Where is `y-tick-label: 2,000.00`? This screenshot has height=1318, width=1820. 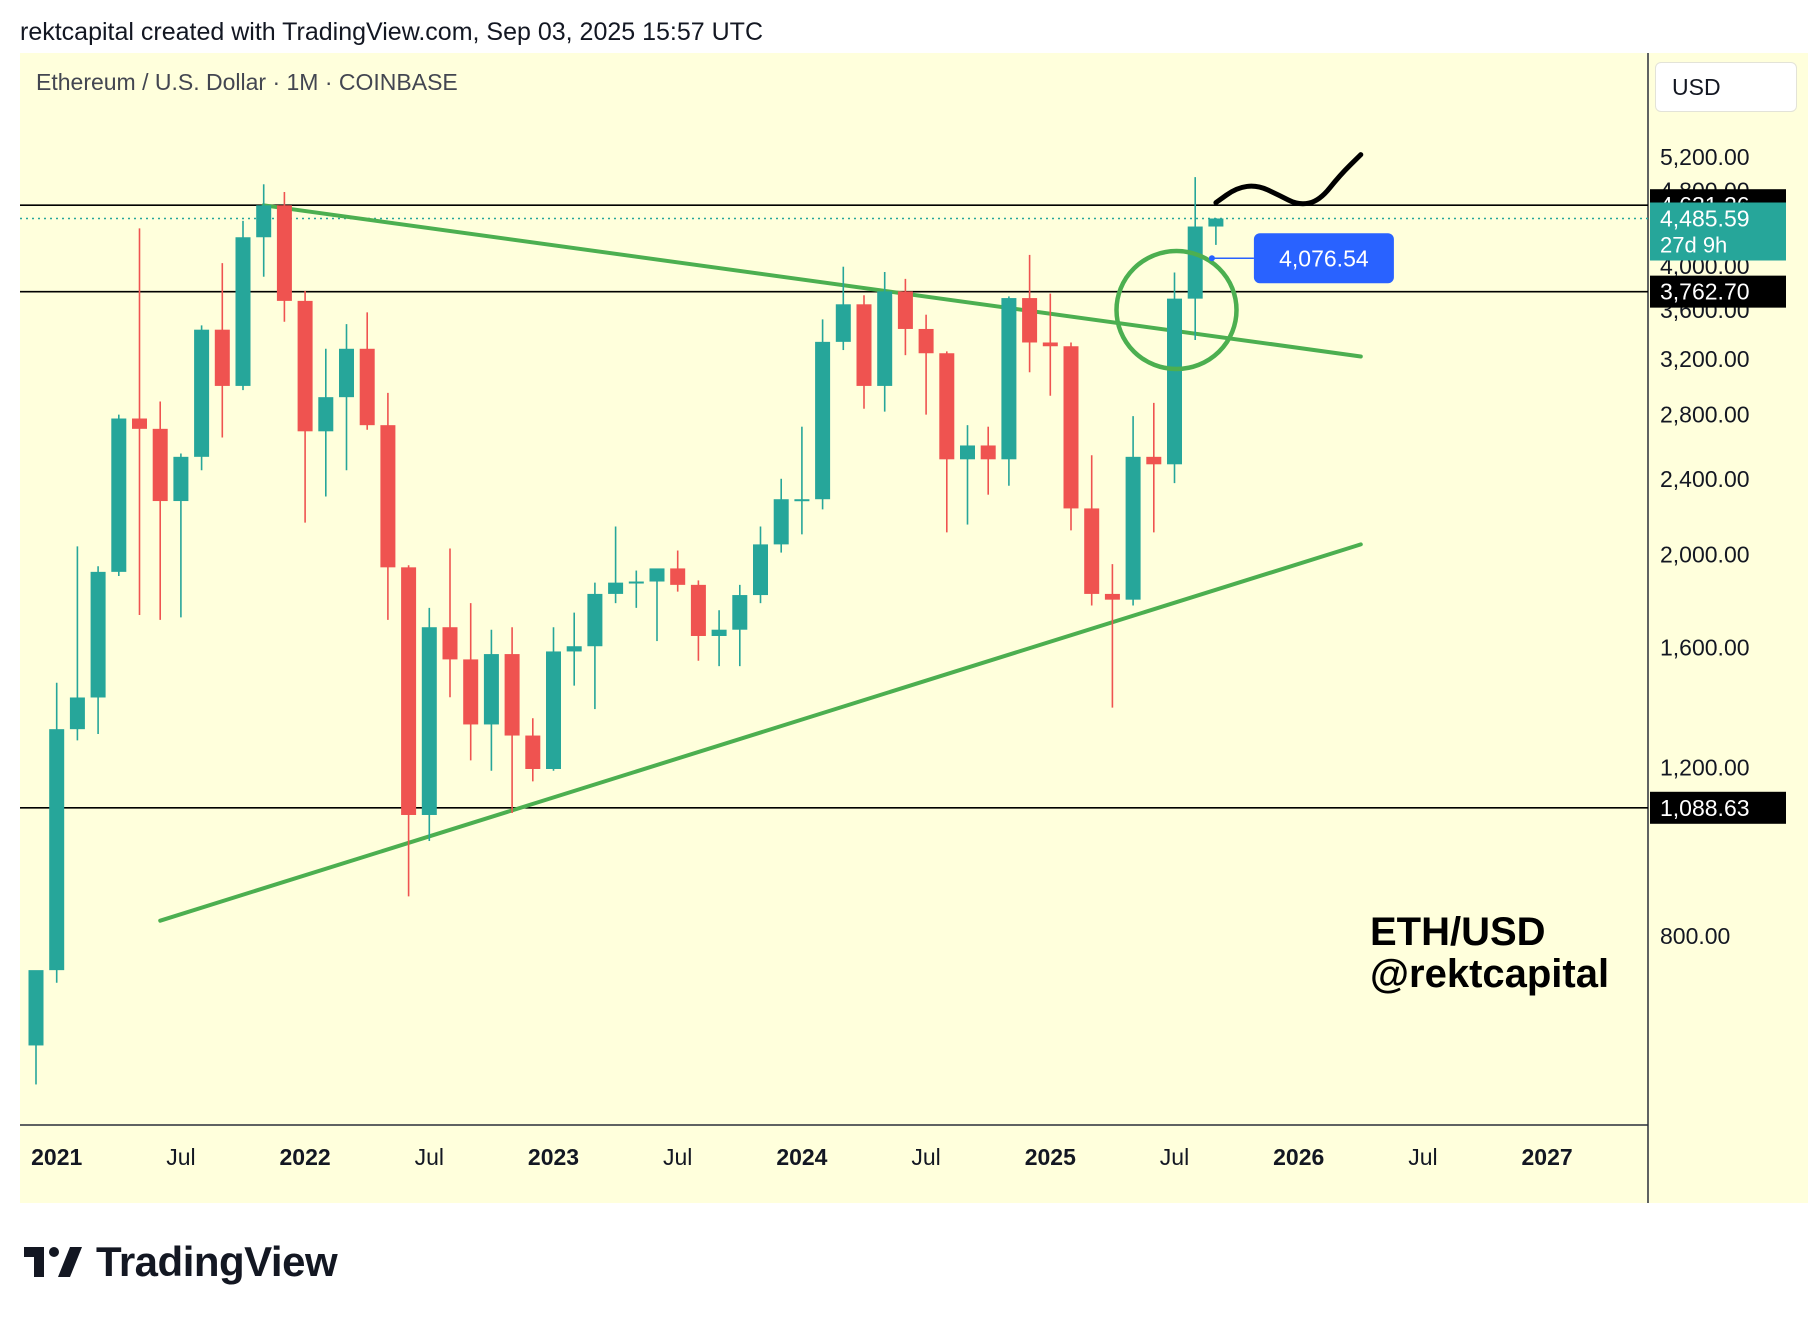
y-tick-label: 2,000.00 is located at coordinates (1705, 555).